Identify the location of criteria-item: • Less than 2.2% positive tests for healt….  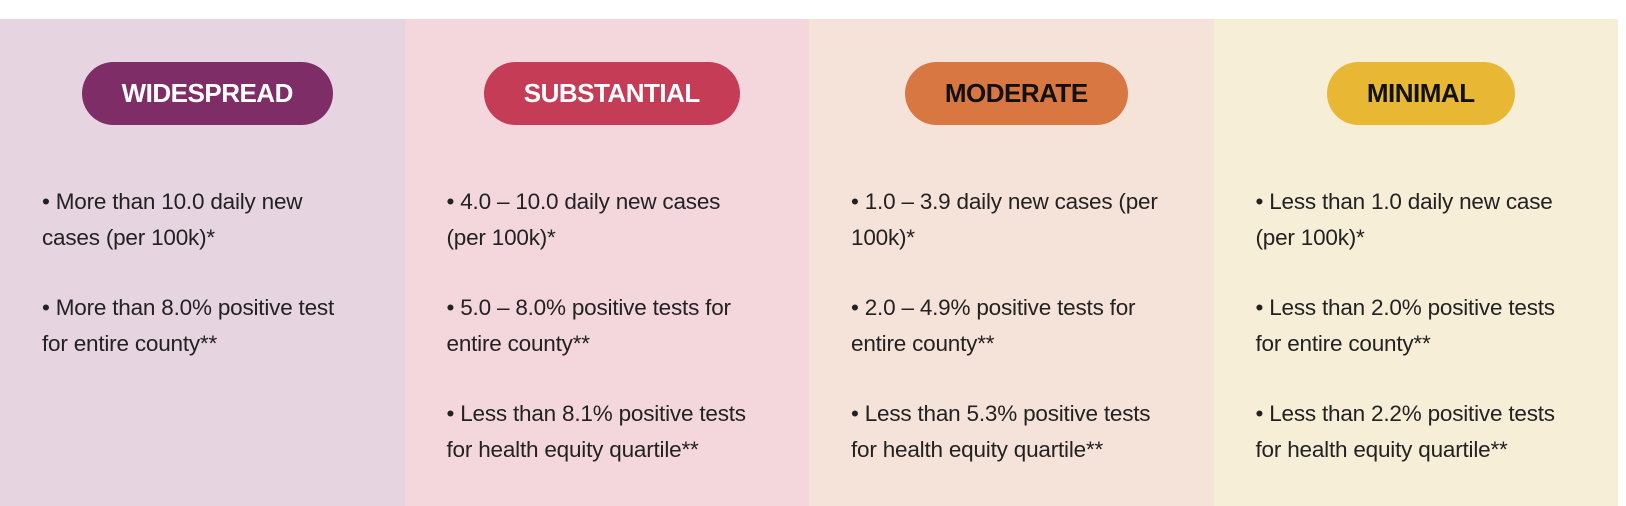
(1427, 432).